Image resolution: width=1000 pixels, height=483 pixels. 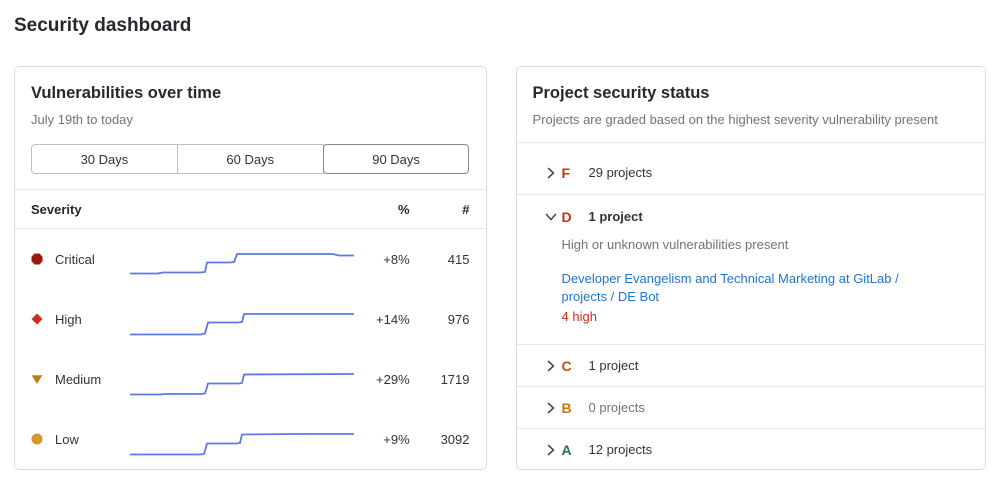 I want to click on severity-table-header: Severity % #, so click(x=250, y=209).